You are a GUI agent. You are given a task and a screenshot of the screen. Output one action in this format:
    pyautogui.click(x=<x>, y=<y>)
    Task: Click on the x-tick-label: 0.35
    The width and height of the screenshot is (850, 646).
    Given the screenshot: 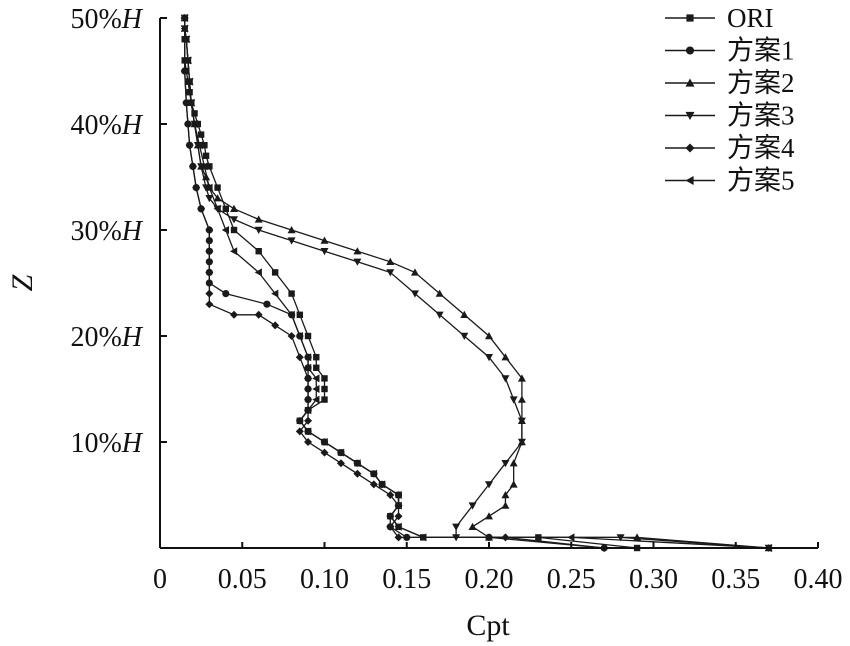 What is the action you would take?
    pyautogui.click(x=735, y=579)
    